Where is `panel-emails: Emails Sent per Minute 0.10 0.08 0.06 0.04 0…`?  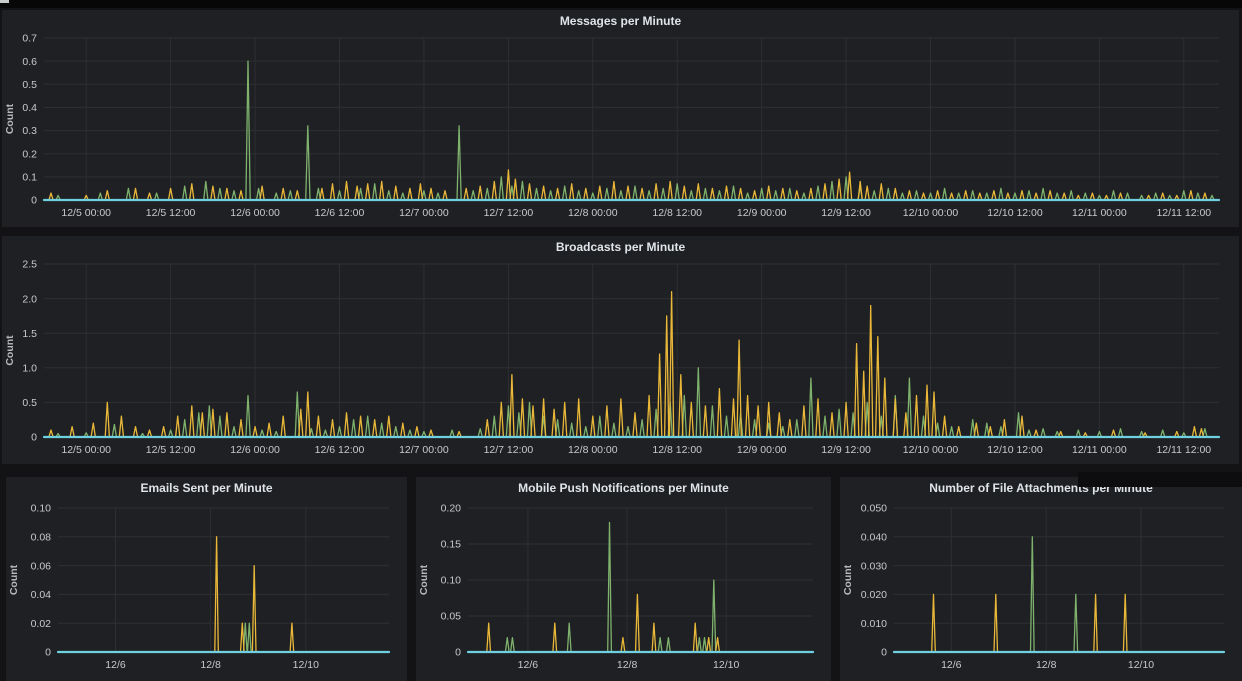 panel-emails: Emails Sent per Minute 0.10 0.08 0.06 0.04 0… is located at coordinates (206, 579).